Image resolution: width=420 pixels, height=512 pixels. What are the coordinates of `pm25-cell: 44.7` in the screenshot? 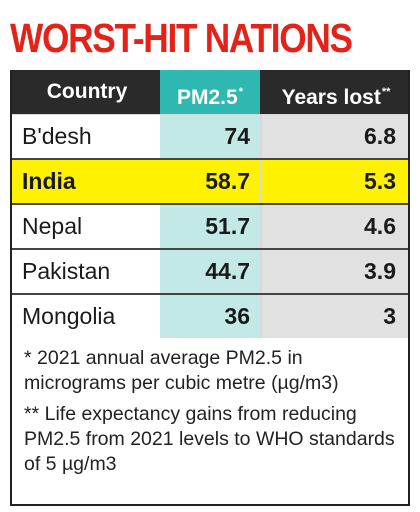 It's located at (210, 271).